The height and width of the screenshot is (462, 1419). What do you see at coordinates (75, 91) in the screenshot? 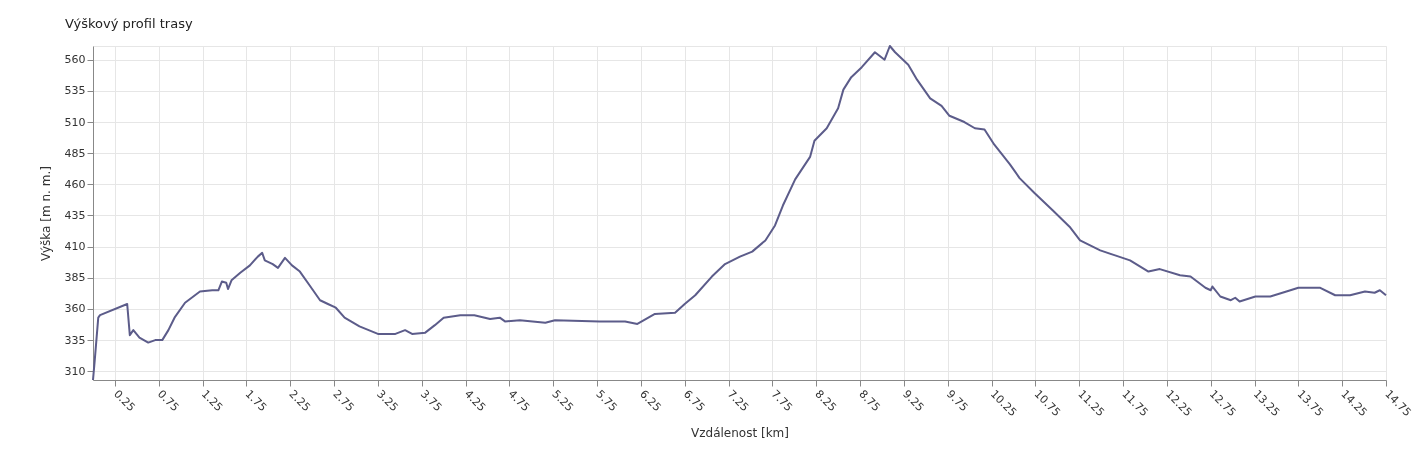
I see `y-tick-label: 535` at bounding box center [75, 91].